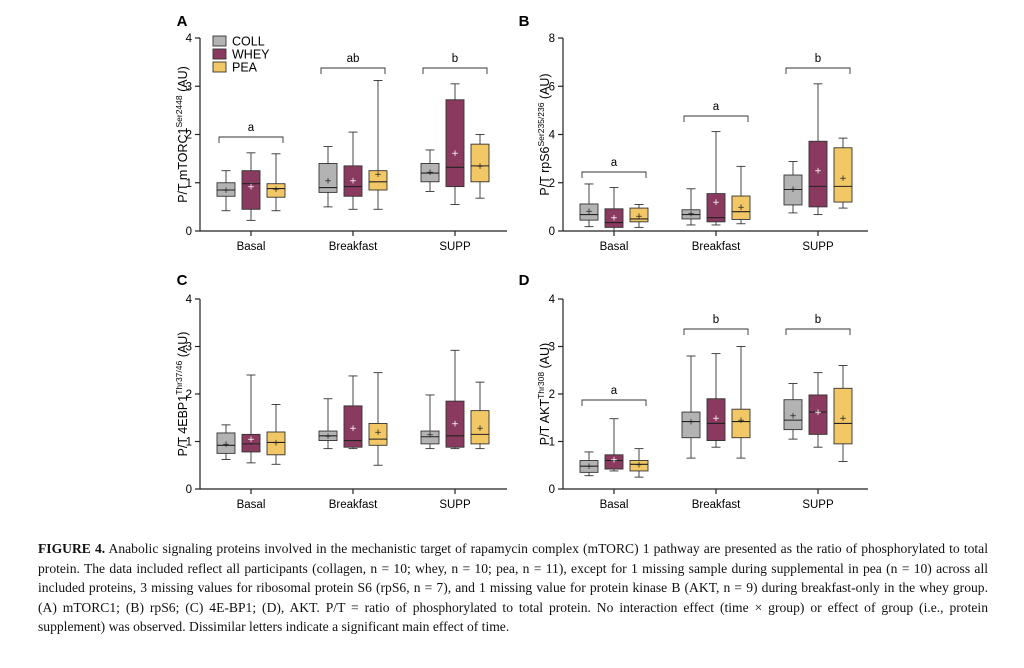 This screenshot has height=668, width=1024. I want to click on significance-letter: ab, so click(353, 59).